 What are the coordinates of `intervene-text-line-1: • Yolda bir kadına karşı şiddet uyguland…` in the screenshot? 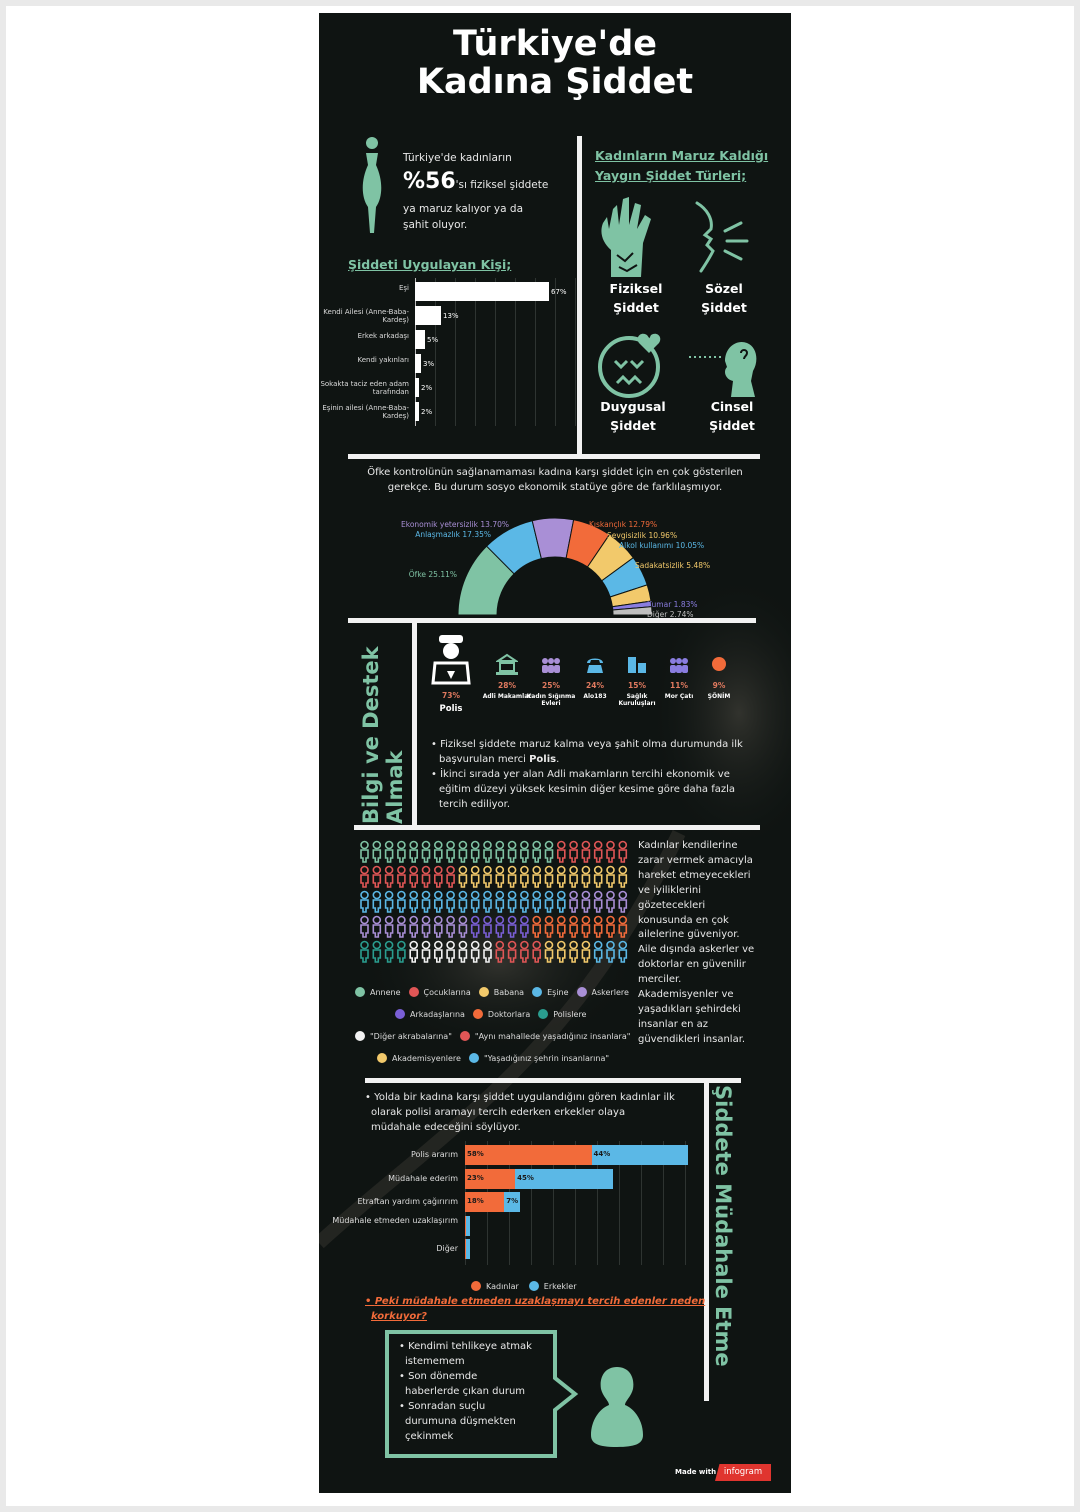 It's located at (520, 1097).